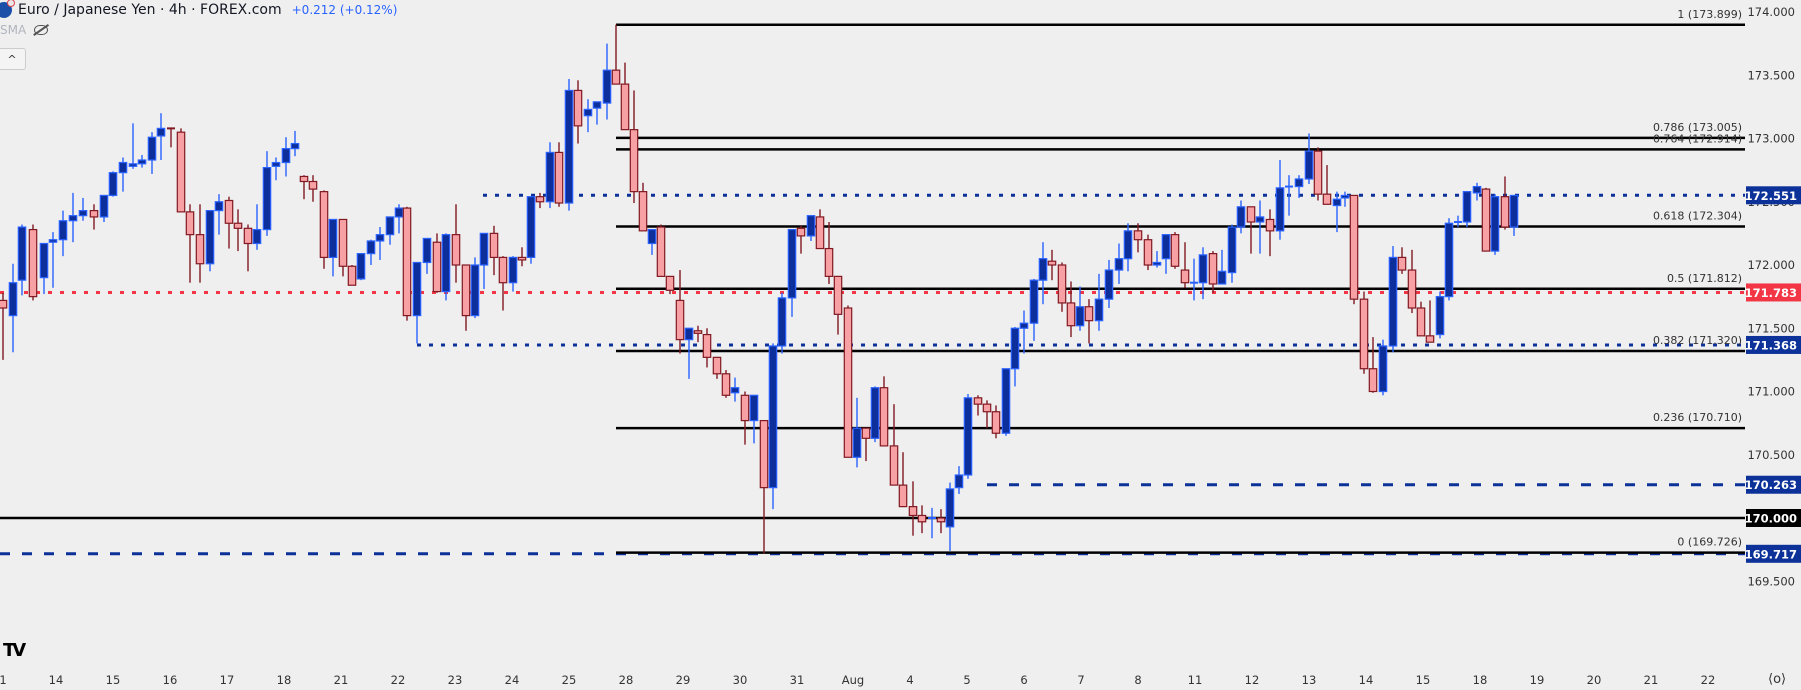 The image size is (1801, 690). What do you see at coordinates (1771, 392) in the screenshot?
I see `price-tick: 171.000` at bounding box center [1771, 392].